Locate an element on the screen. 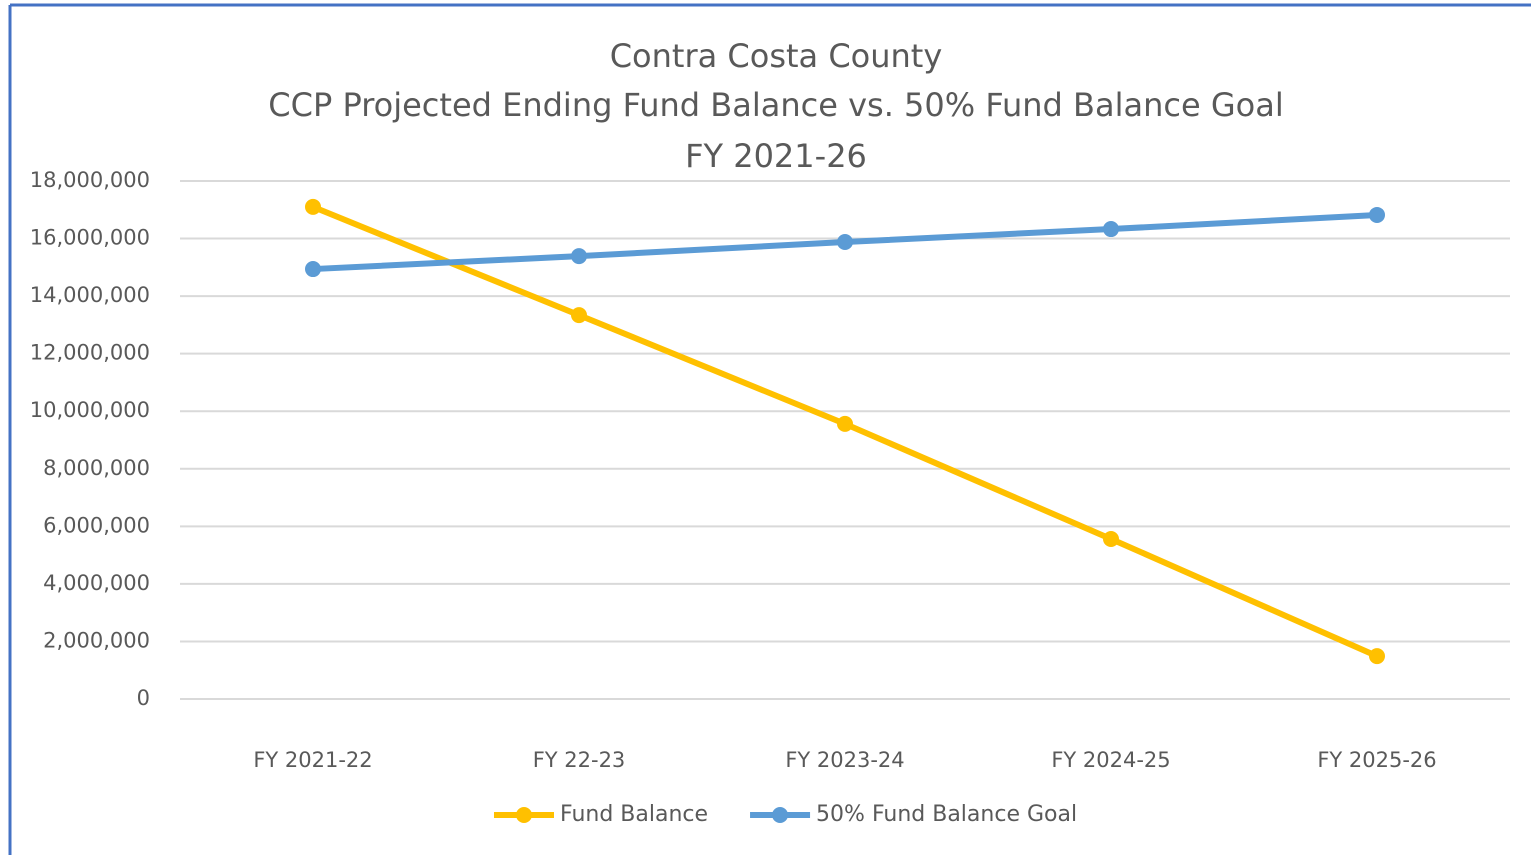 This screenshot has height=855, width=1531. chart-title: FY 2021-26 is located at coordinates (776, 156).